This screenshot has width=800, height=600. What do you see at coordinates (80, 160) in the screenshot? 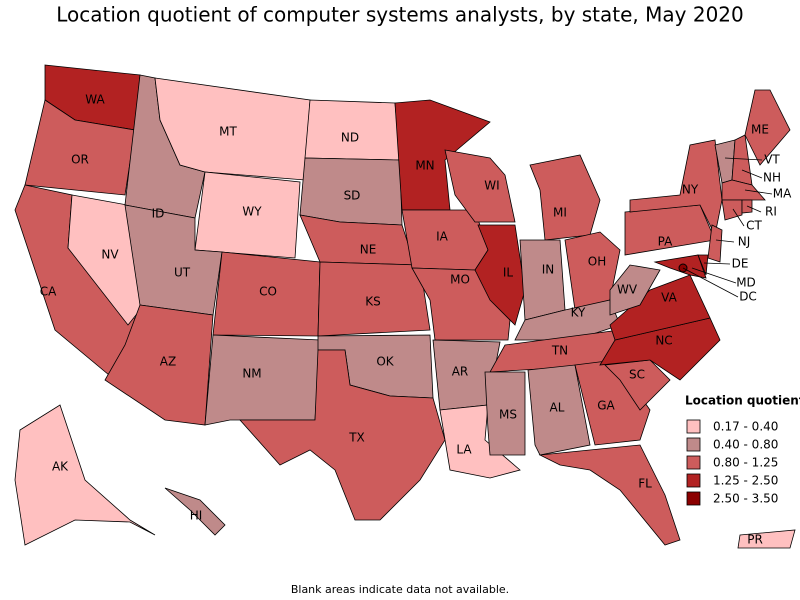
I see `state-label: OR` at bounding box center [80, 160].